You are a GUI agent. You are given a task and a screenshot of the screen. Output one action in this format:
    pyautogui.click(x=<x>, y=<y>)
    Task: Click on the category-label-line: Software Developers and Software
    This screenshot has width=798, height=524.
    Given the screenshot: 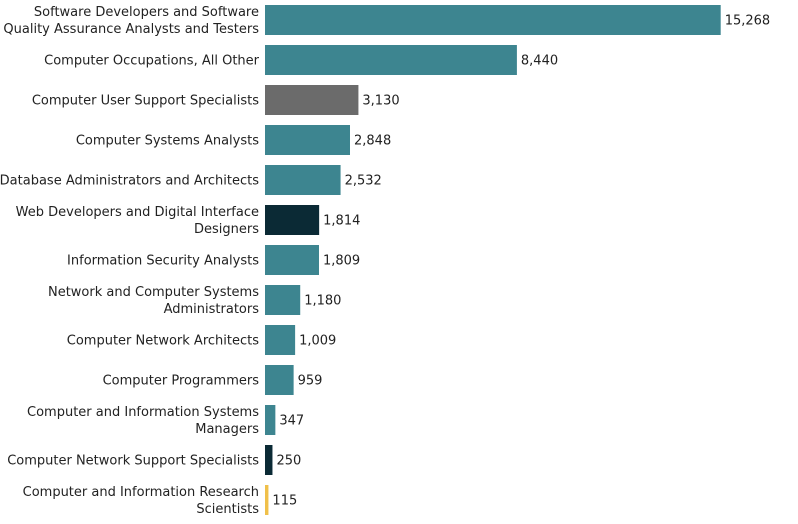 What is the action you would take?
    pyautogui.click(x=146, y=12)
    